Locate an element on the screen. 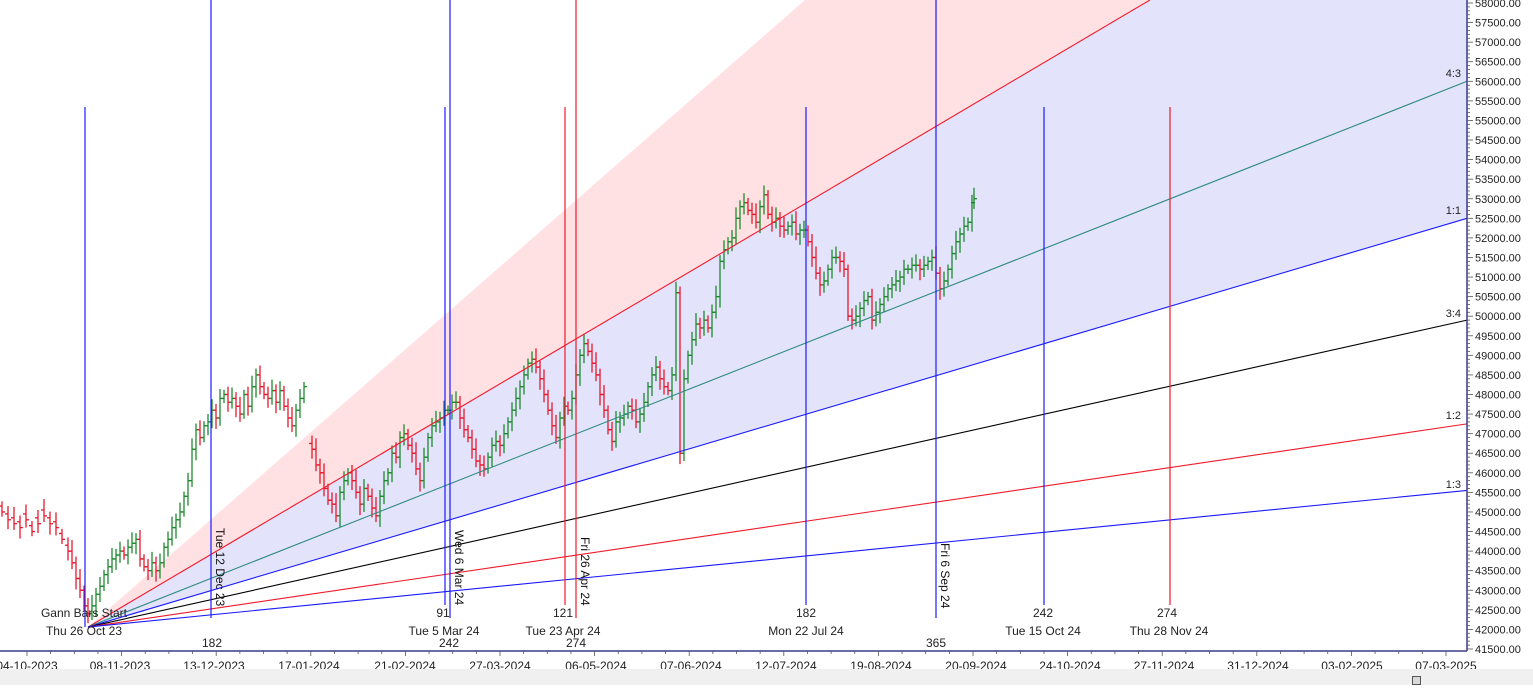  rot-label-6sep: Fri 6 Sep 24 is located at coordinates (945, 576).